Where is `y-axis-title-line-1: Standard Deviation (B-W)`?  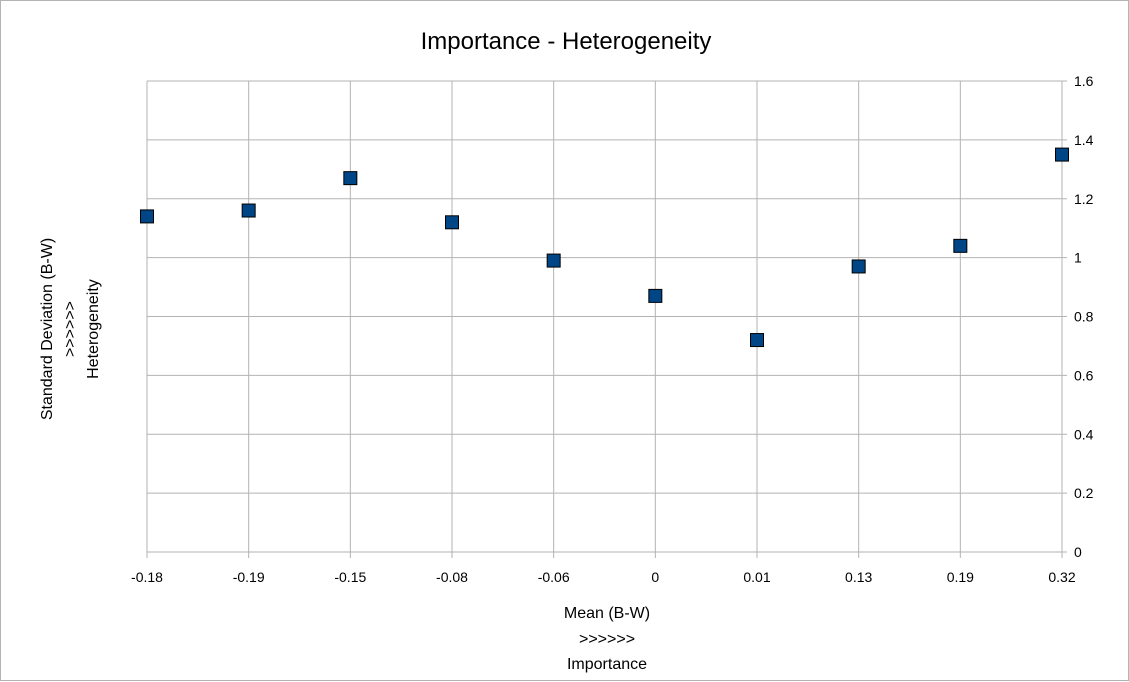 y-axis-title-line-1: Standard Deviation (B-W) is located at coordinates (47, 329).